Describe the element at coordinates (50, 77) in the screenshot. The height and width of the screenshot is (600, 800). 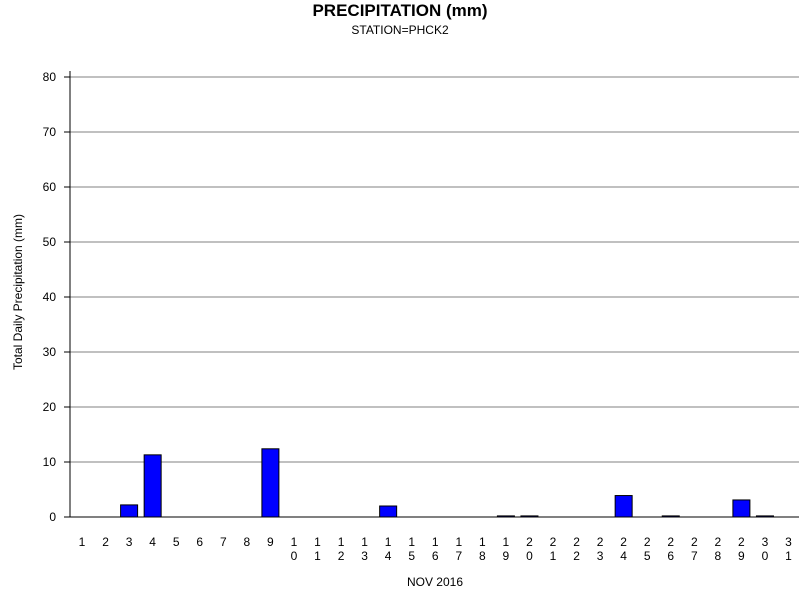
I see `y-tick-label: 80` at that location.